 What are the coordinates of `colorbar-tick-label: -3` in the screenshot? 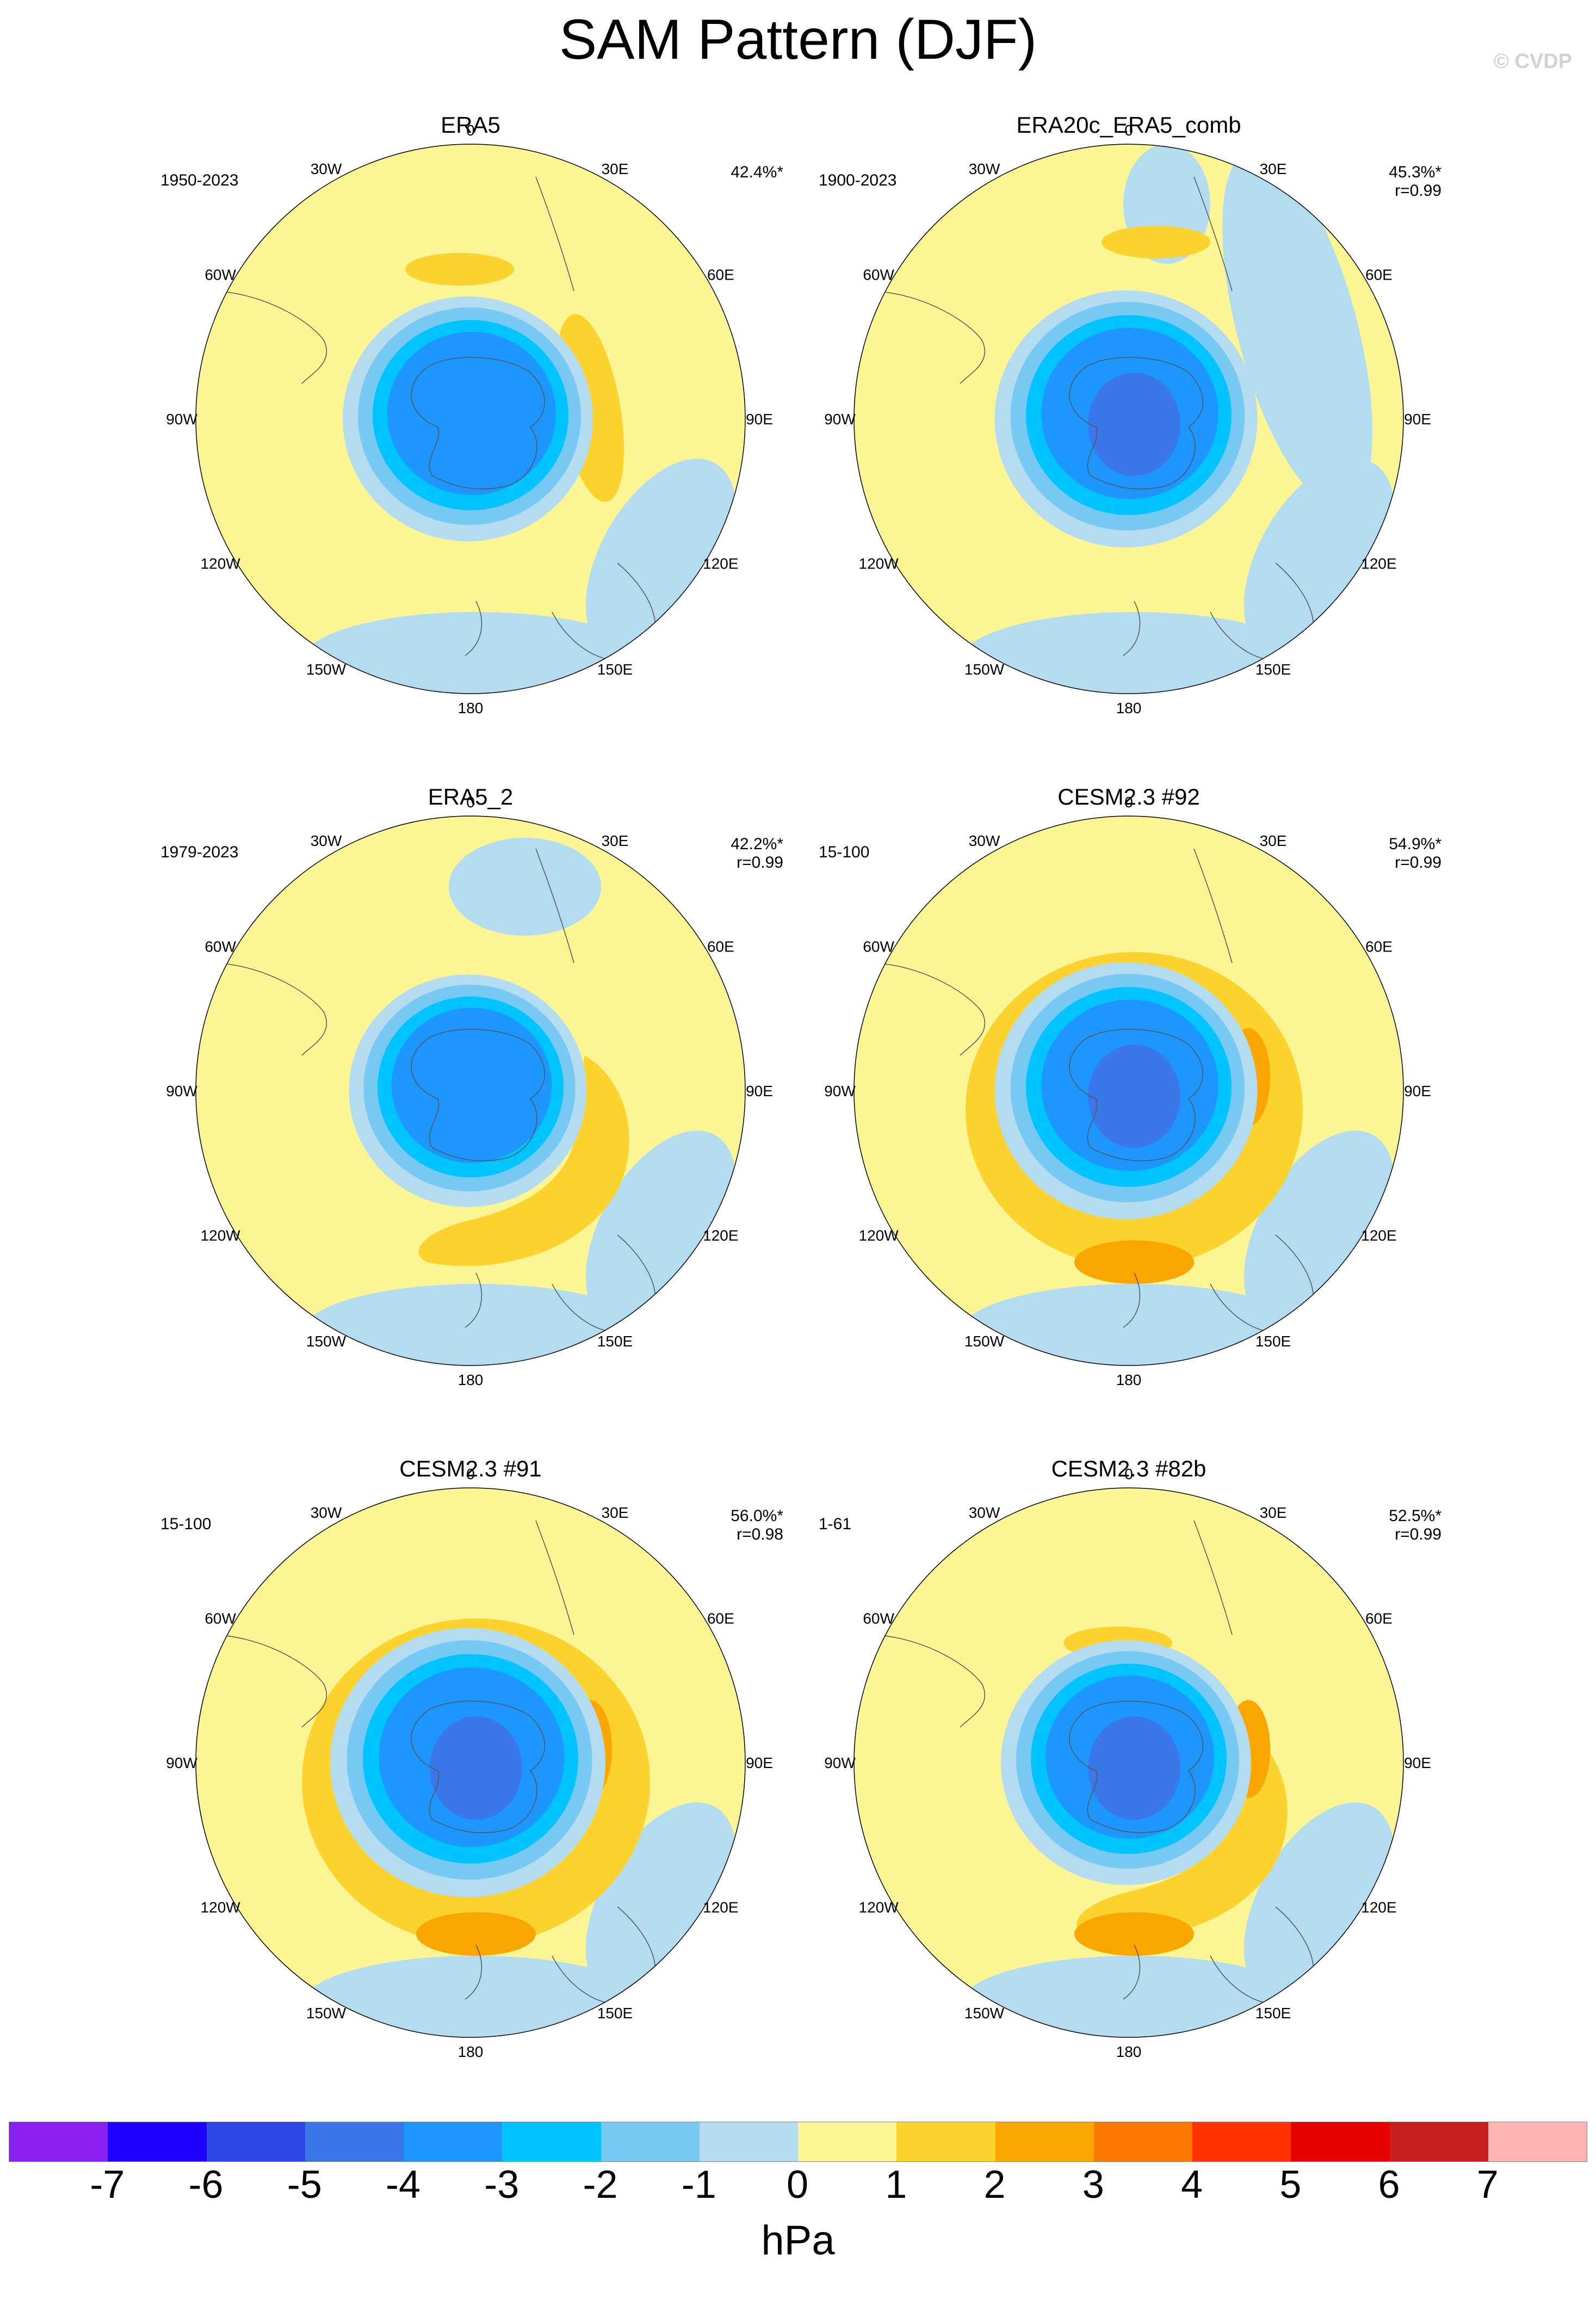 It's located at (501, 2185).